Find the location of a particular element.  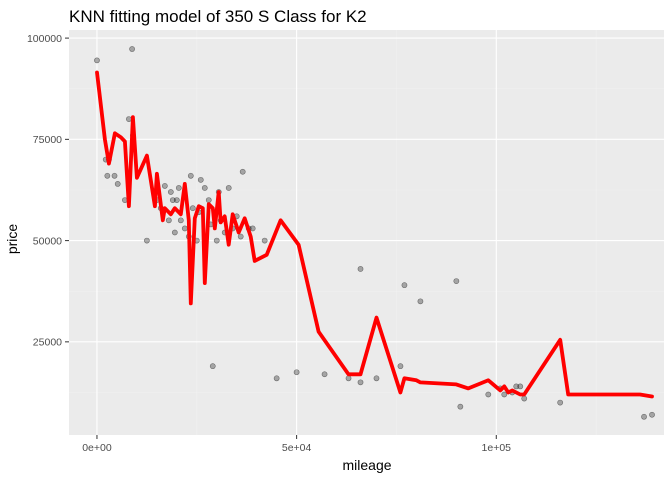

y-tick-label: 50000 is located at coordinates (47, 241).